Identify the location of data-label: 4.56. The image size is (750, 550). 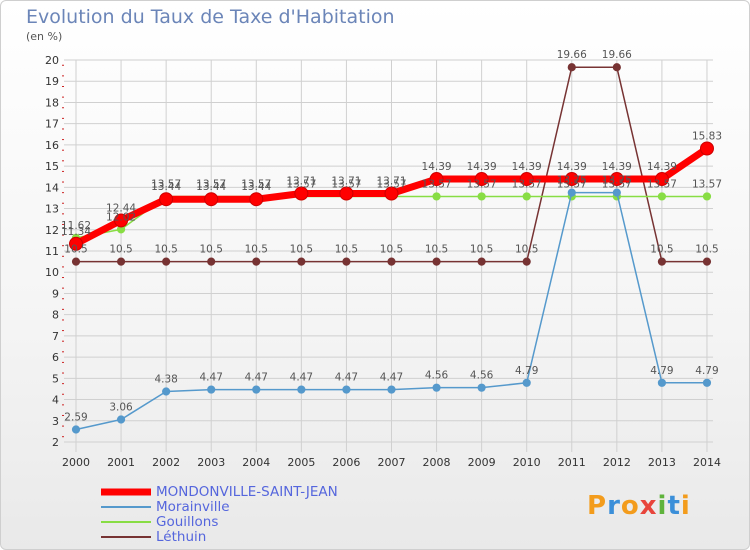
(437, 376).